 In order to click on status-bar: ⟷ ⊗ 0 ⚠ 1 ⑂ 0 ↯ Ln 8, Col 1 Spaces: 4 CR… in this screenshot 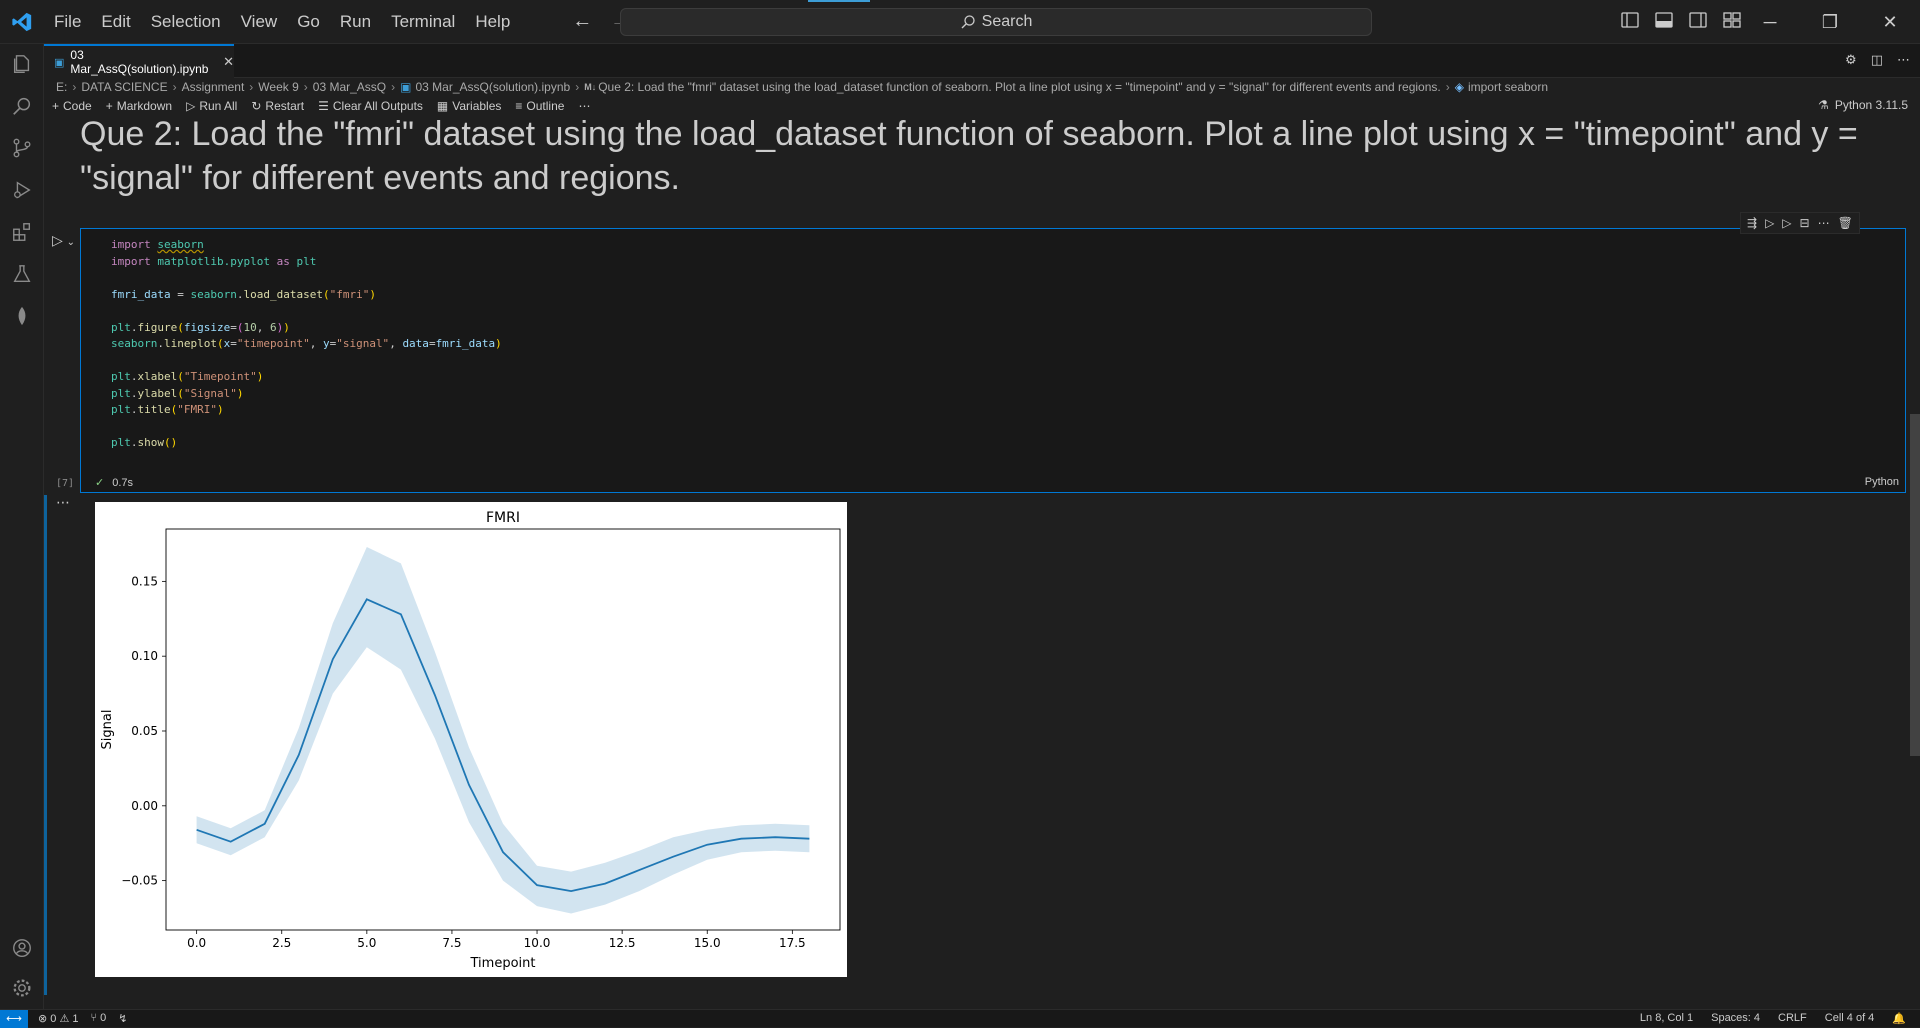, I will do `click(960, 1018)`.